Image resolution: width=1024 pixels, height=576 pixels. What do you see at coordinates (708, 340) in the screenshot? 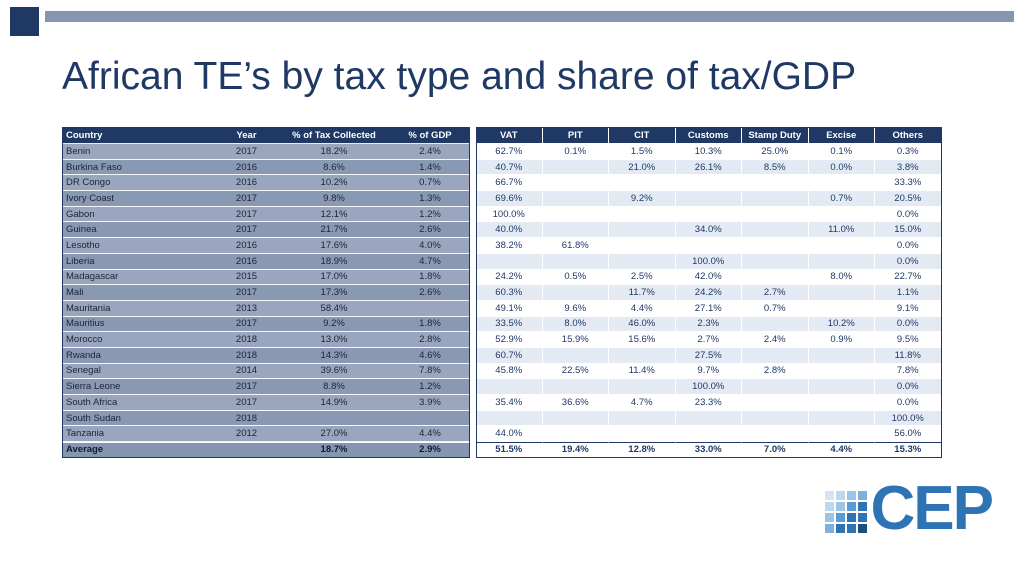
I see `table-cell: 2.7%` at bounding box center [708, 340].